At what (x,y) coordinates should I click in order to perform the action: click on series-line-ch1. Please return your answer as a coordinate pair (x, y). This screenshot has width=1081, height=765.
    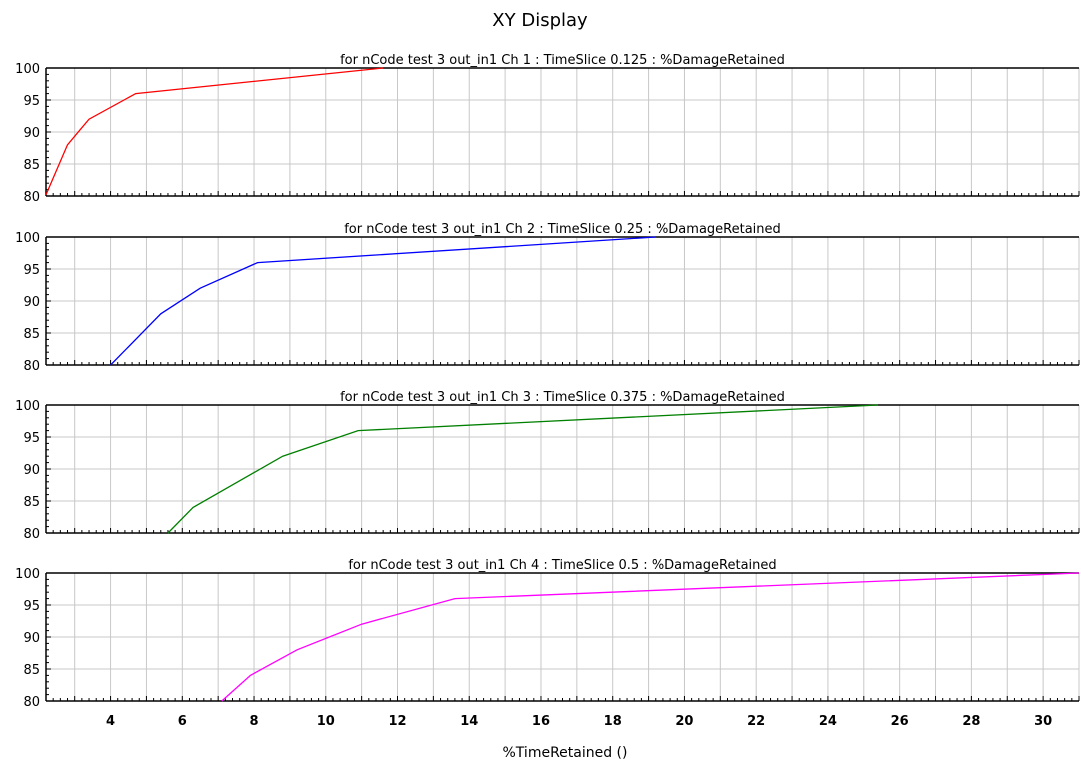
    Looking at the image, I should click on (214, 131).